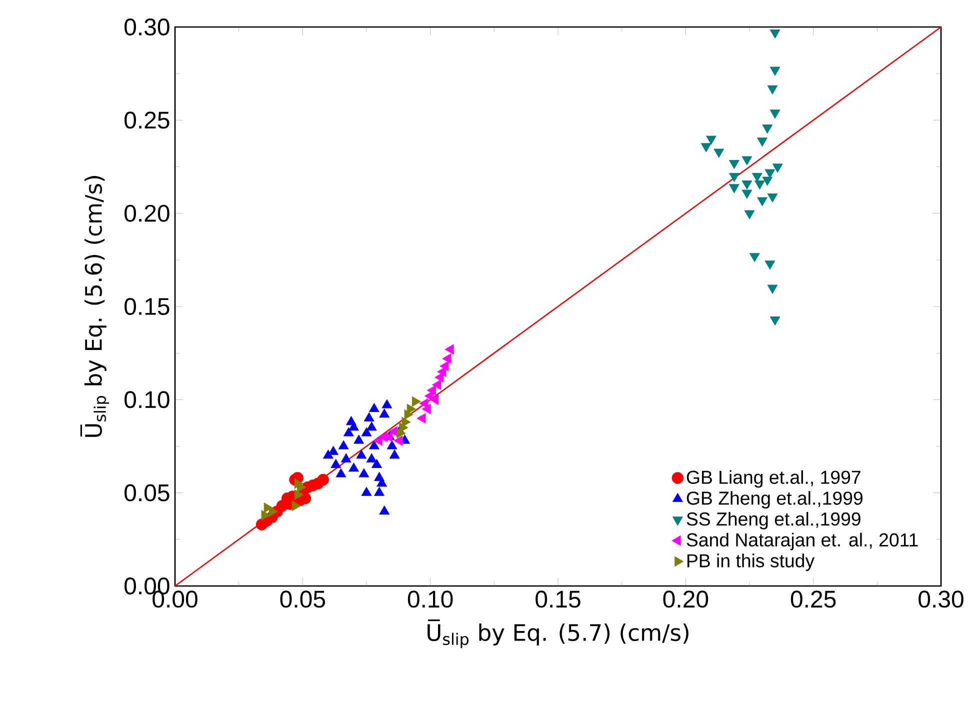 The height and width of the screenshot is (709, 979). Describe the element at coordinates (95, 306) in the screenshot. I see `y-axis-title: U̅$_{slip}$ by Eq. (5.6) (cm/s)` at that location.